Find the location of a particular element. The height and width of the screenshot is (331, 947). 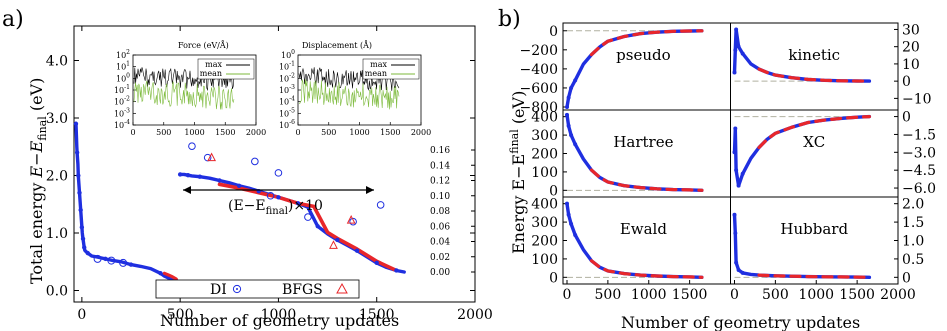

pb-y-label: 100 is located at coordinates (544, 260).